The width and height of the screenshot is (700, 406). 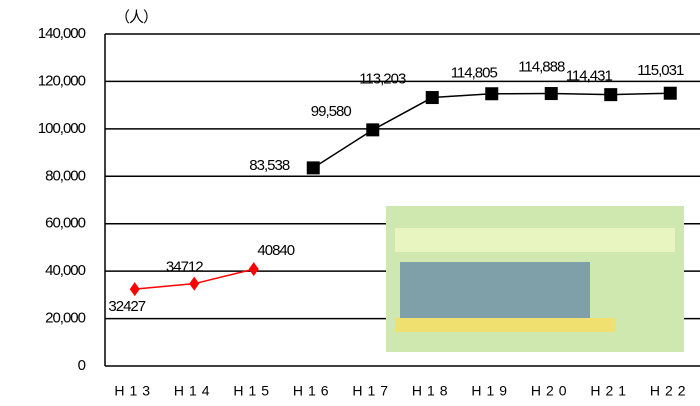 What do you see at coordinates (194, 391) in the screenshot?
I see `x-tick-label: H14` at bounding box center [194, 391].